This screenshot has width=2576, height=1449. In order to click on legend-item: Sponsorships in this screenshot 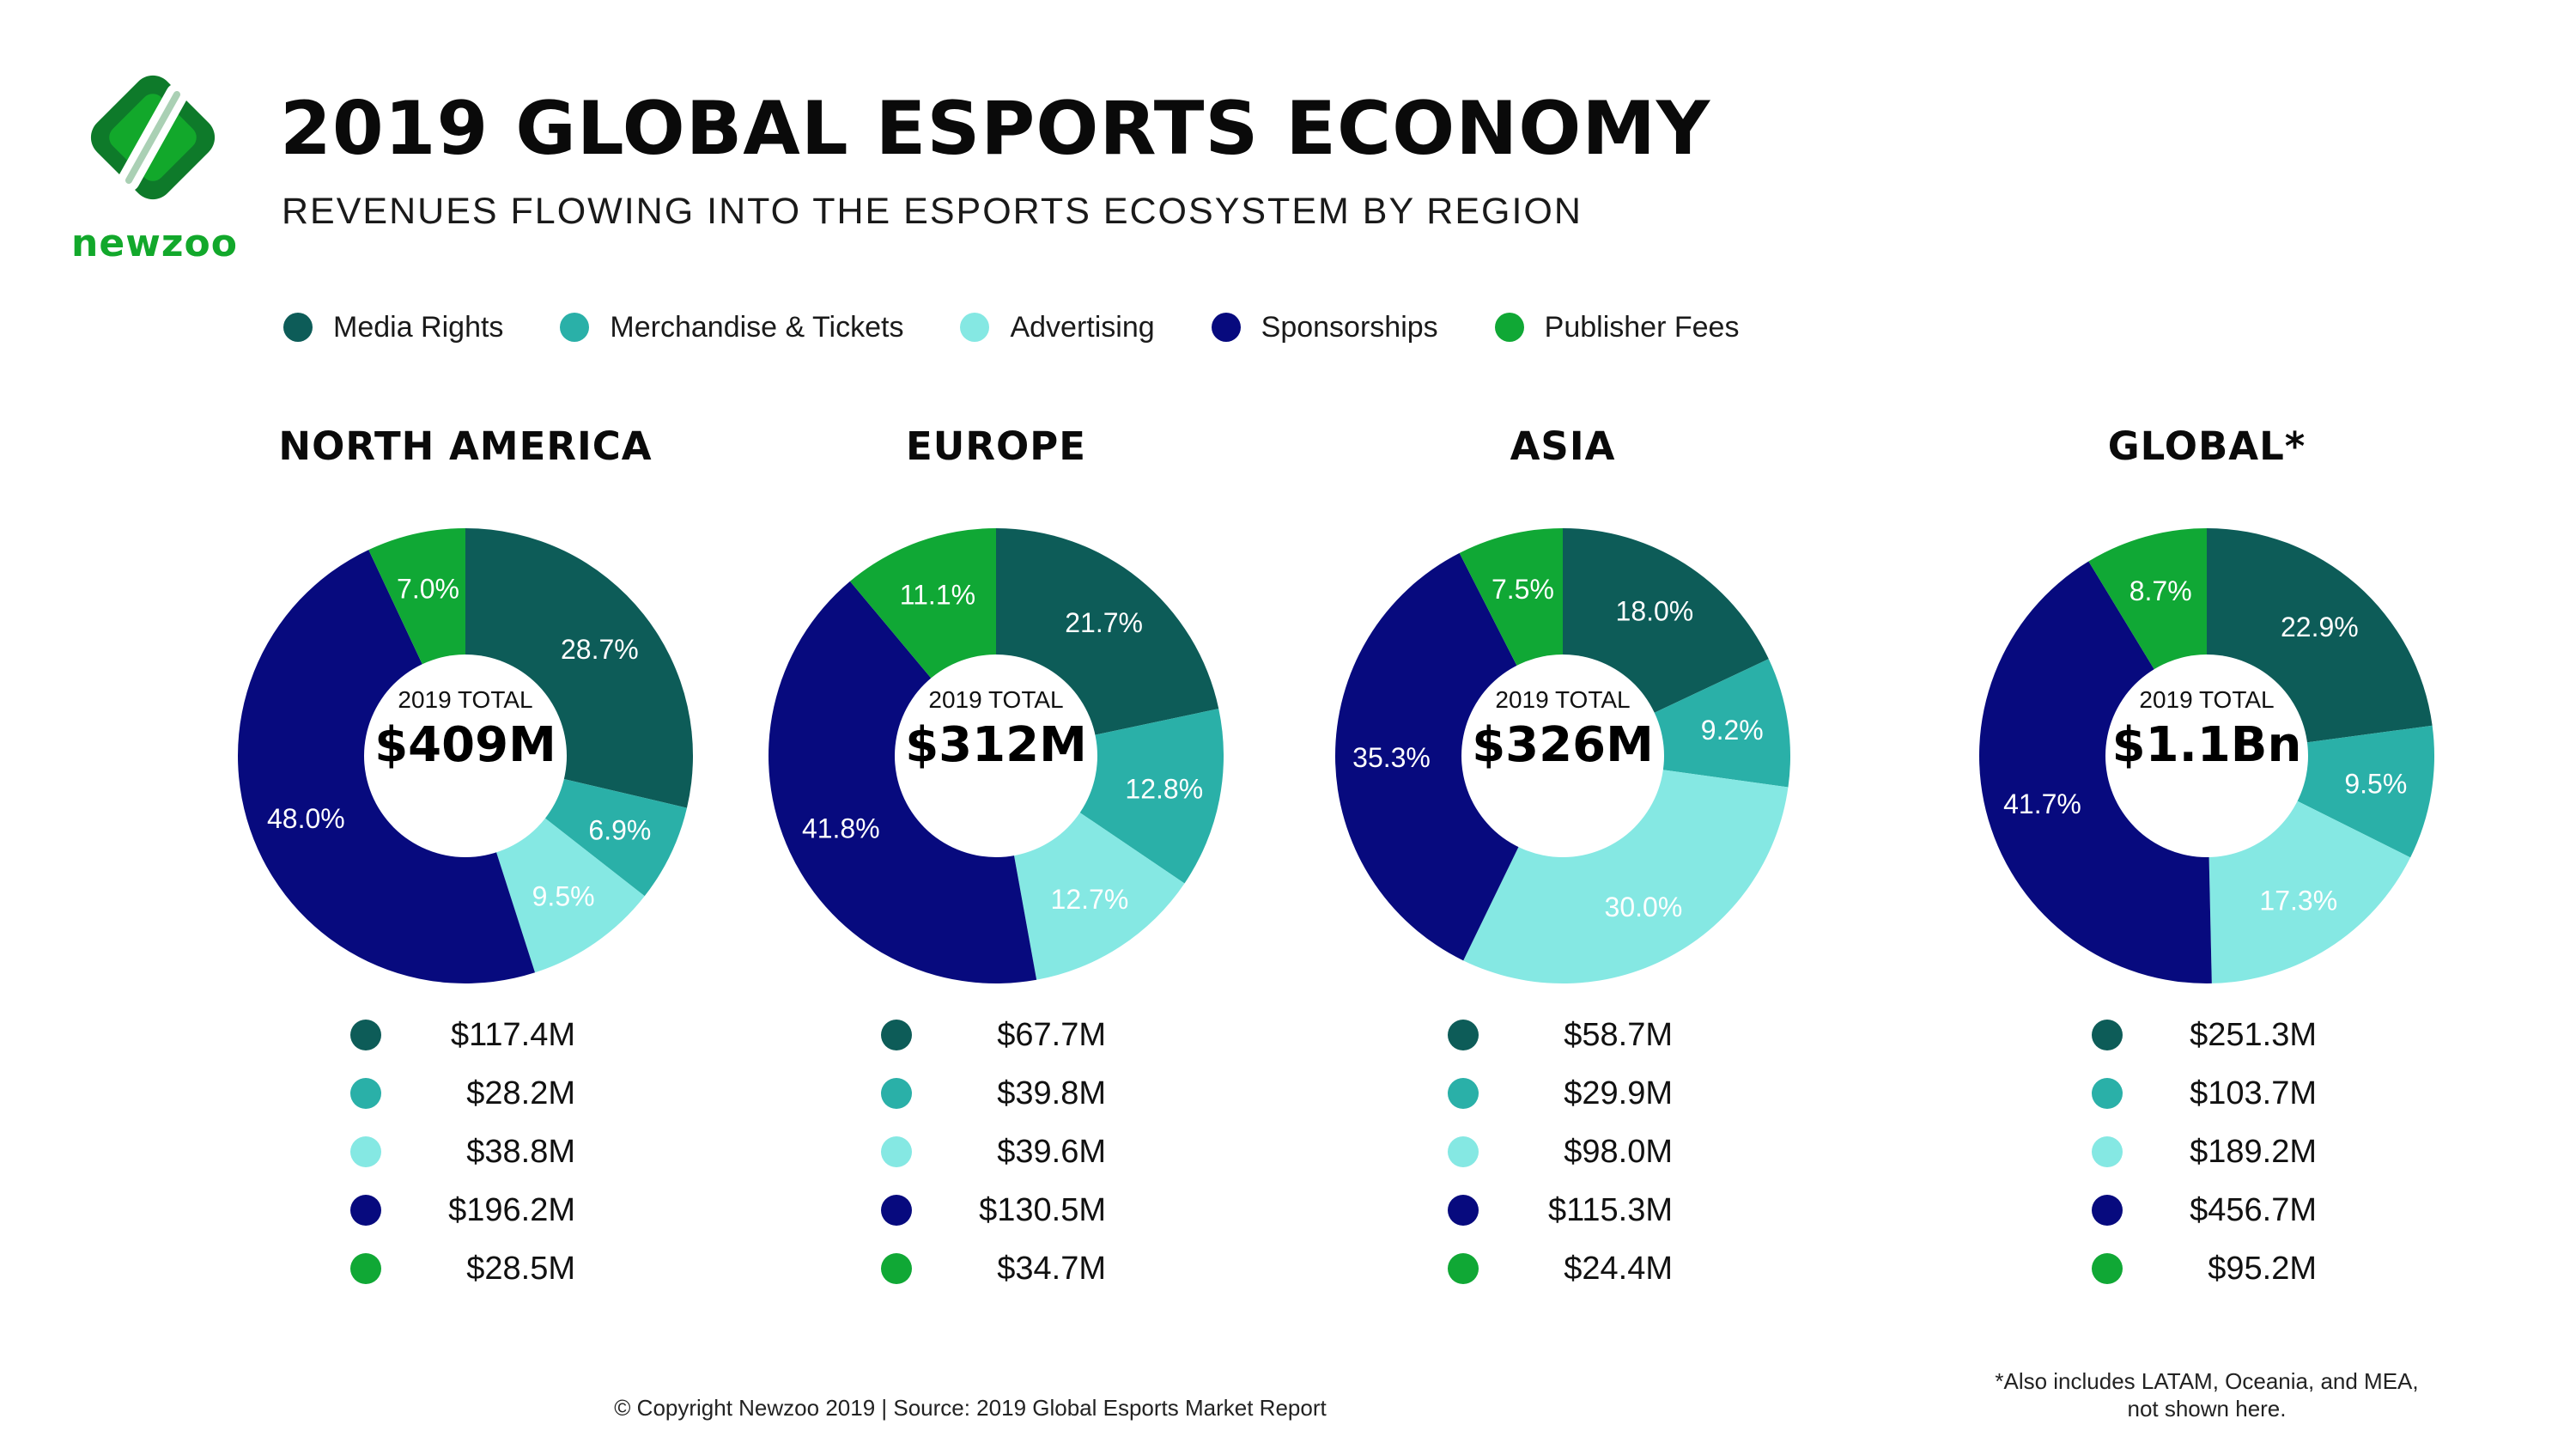, I will do `click(1324, 327)`.